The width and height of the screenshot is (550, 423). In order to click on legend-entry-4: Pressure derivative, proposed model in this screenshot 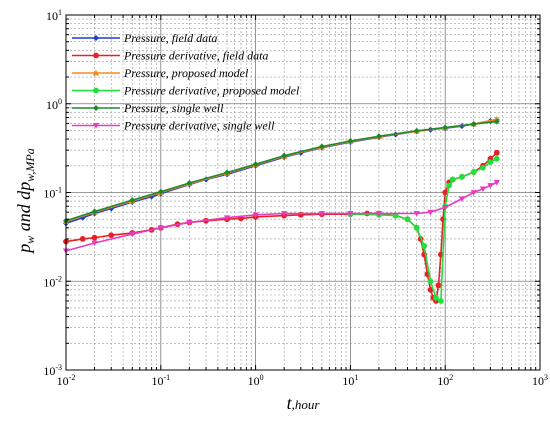, I will do `click(186, 91)`.